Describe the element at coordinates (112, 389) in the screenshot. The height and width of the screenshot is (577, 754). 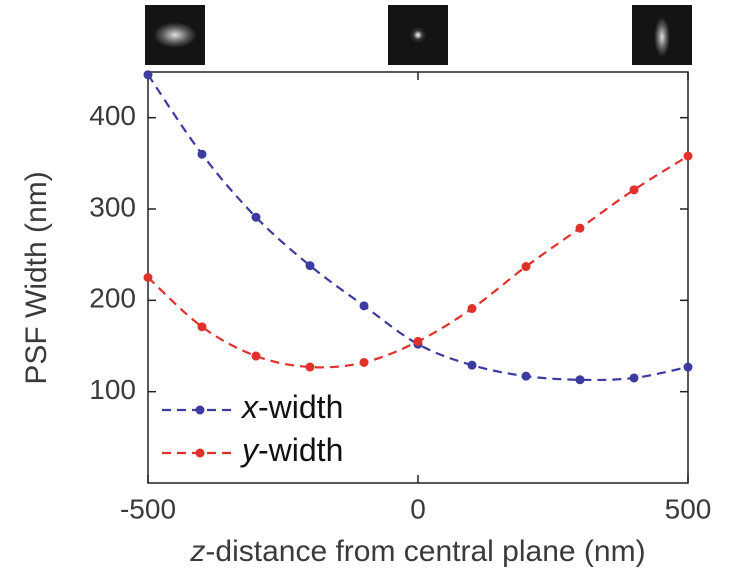
I see `y-tick-label: 100` at that location.